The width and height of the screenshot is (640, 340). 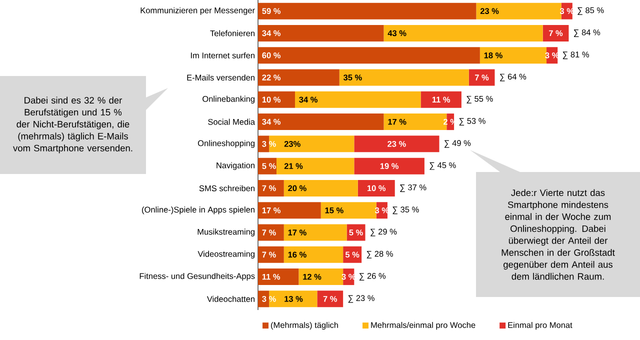 What do you see at coordinates (198, 210) in the screenshot?
I see `y-tick-label: (Online-)Spiele in Apps spielen` at bounding box center [198, 210].